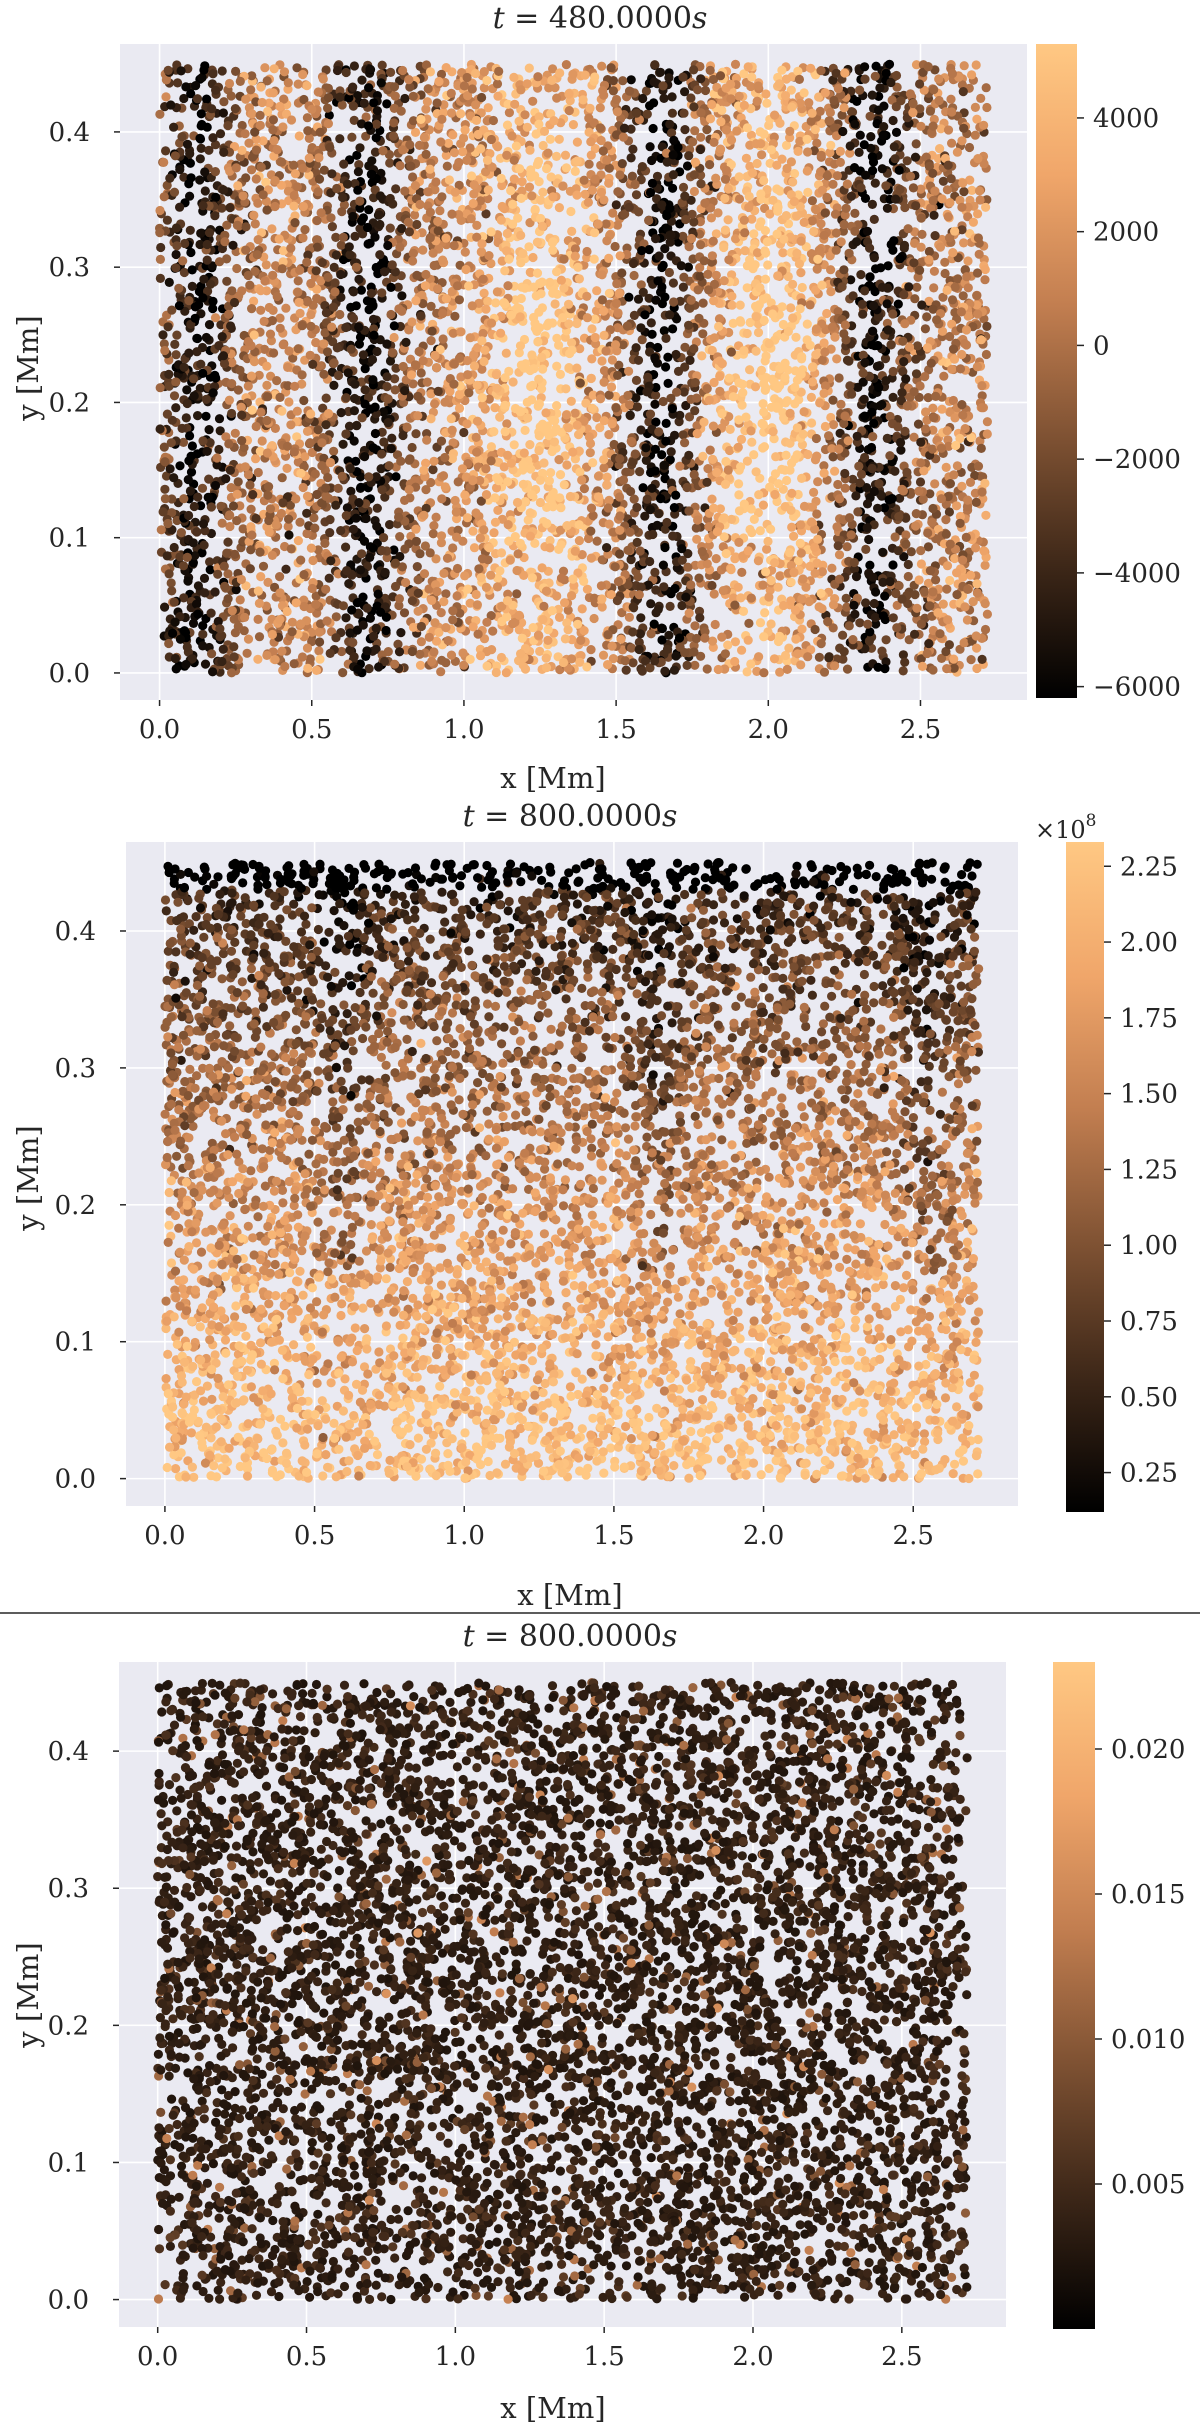  Describe the element at coordinates (600, 18) in the screenshot. I see `panel-1-title: t = 480.0000s` at that location.